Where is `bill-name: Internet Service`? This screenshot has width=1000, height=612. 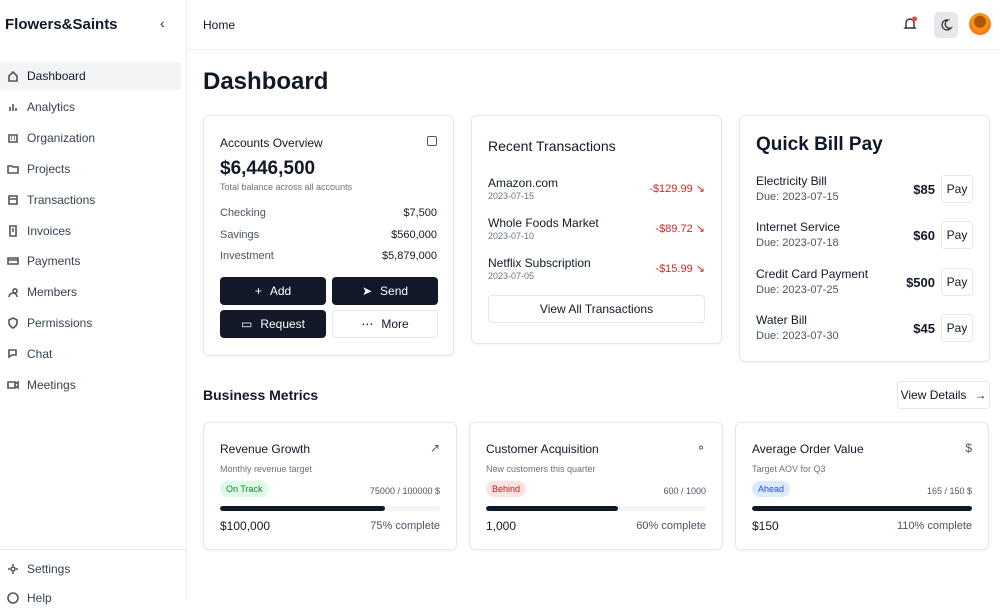 bill-name: Internet Service is located at coordinates (798, 227).